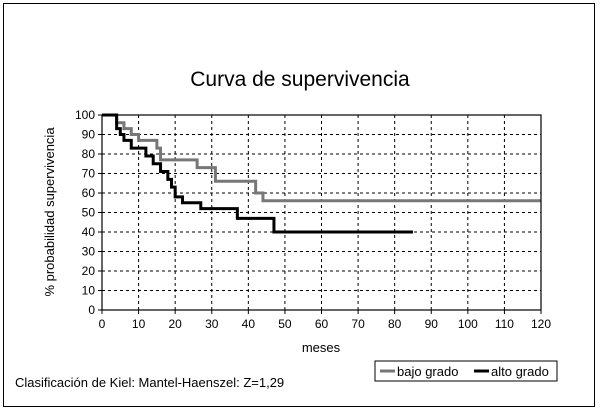  I want to click on y-tick-label: 20, so click(89, 271).